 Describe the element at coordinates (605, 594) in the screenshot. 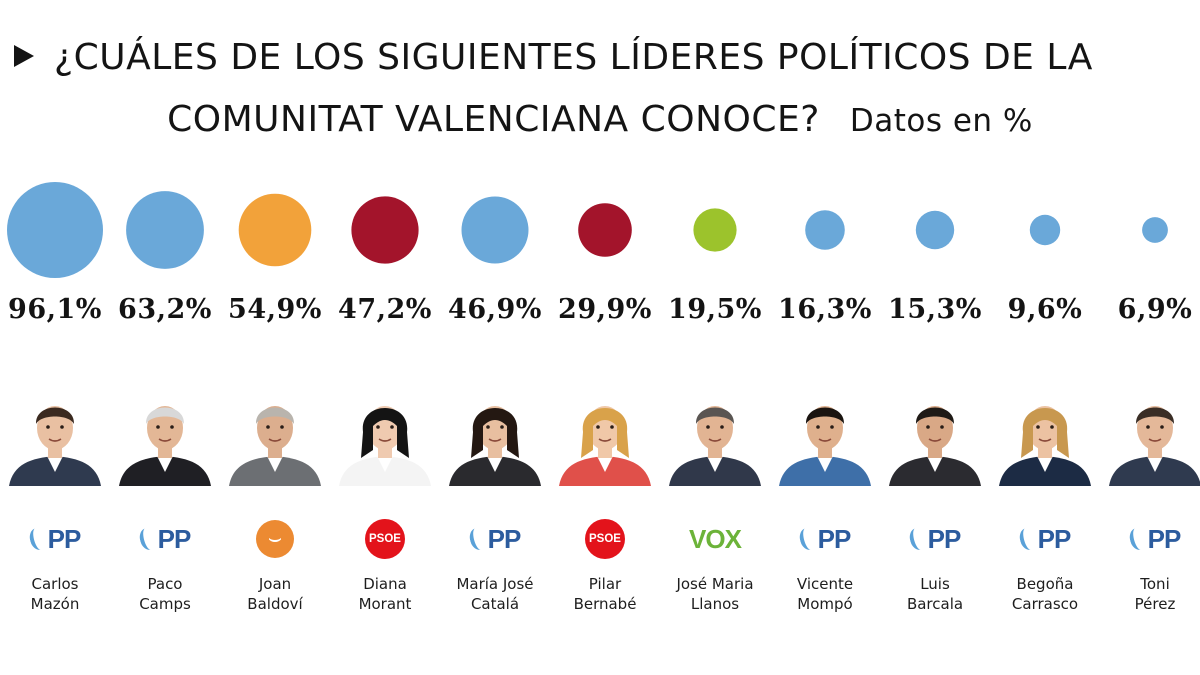

I see `leader-name-pilar-bernabe: Pilar Bernabé` at that location.